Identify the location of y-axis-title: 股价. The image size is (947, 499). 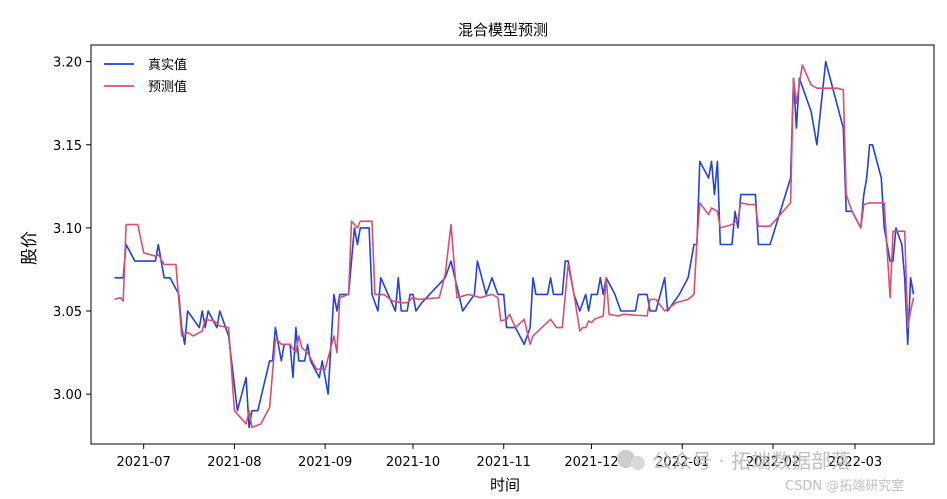
(30, 248).